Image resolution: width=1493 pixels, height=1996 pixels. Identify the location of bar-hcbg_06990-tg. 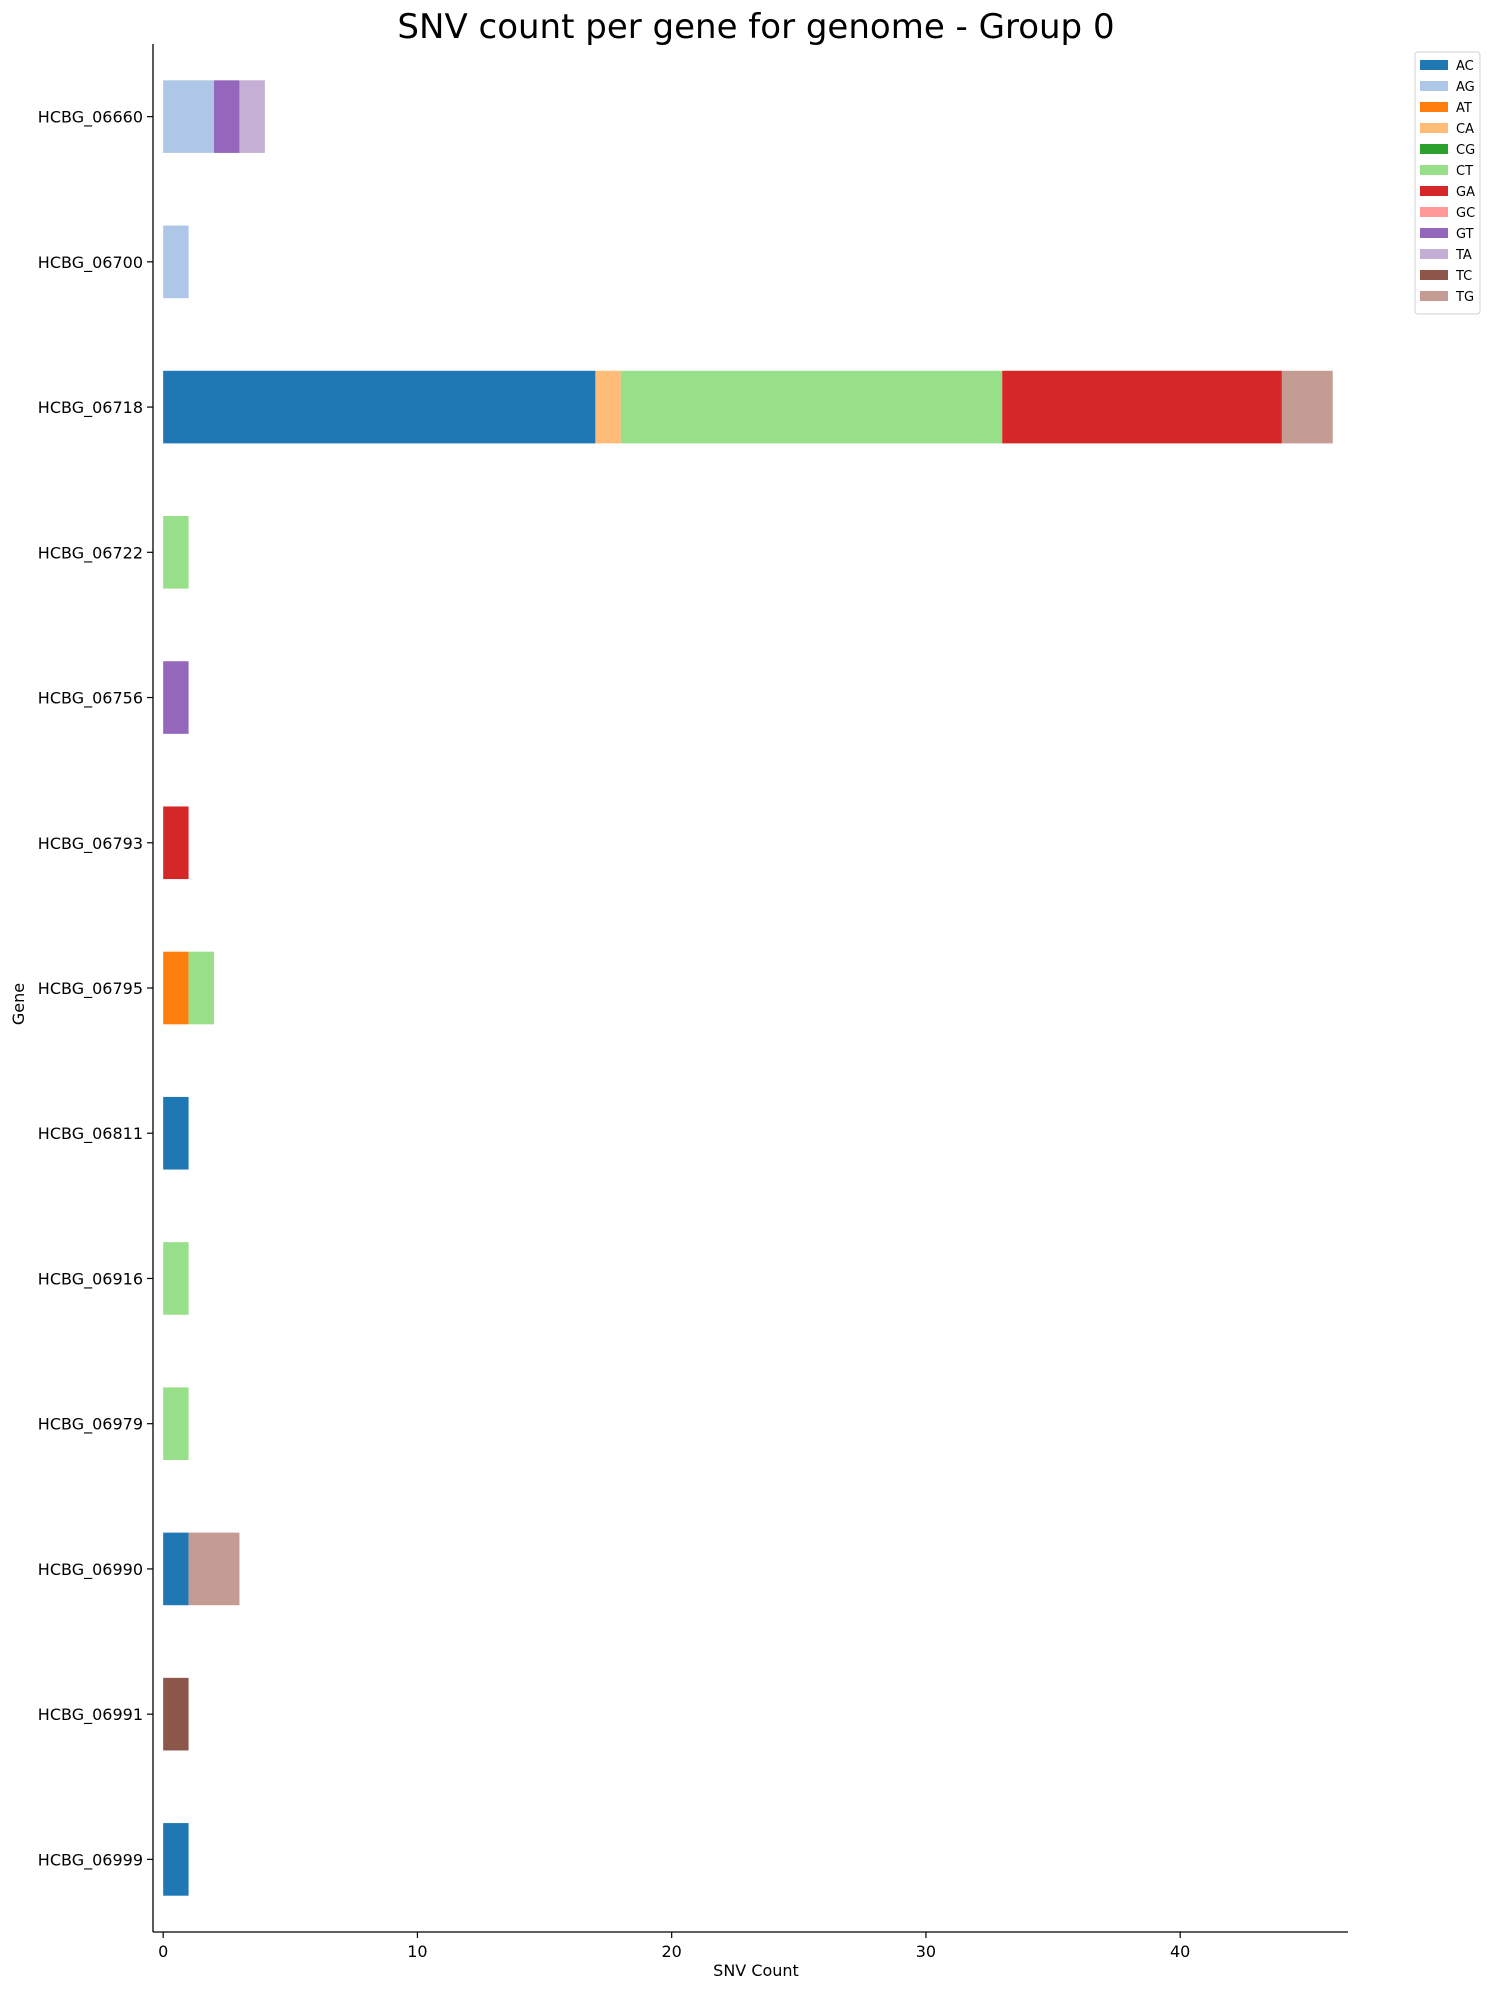
(214, 1569).